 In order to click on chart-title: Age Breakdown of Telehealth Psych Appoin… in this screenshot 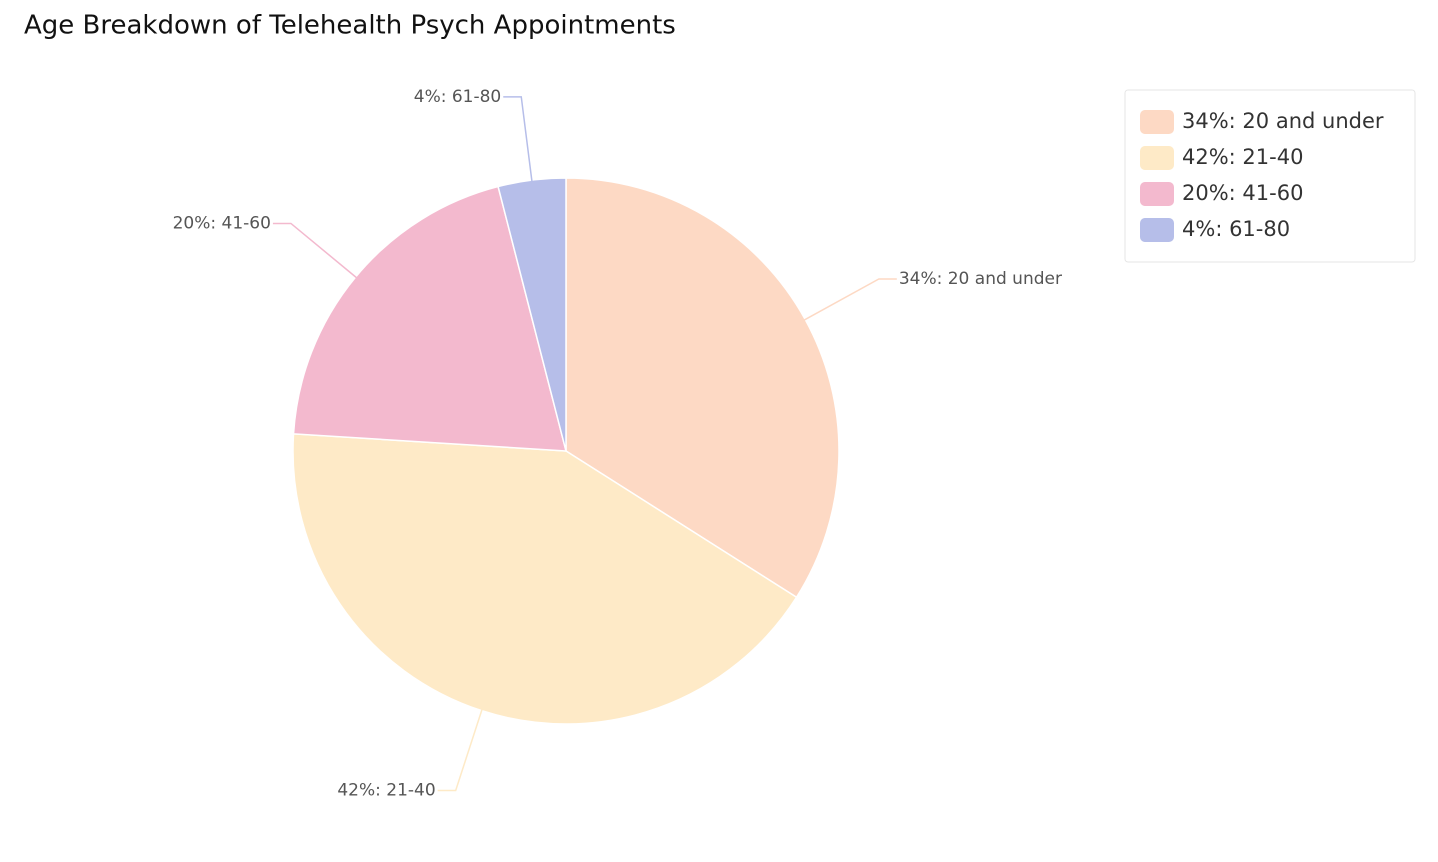, I will do `click(350, 26)`.